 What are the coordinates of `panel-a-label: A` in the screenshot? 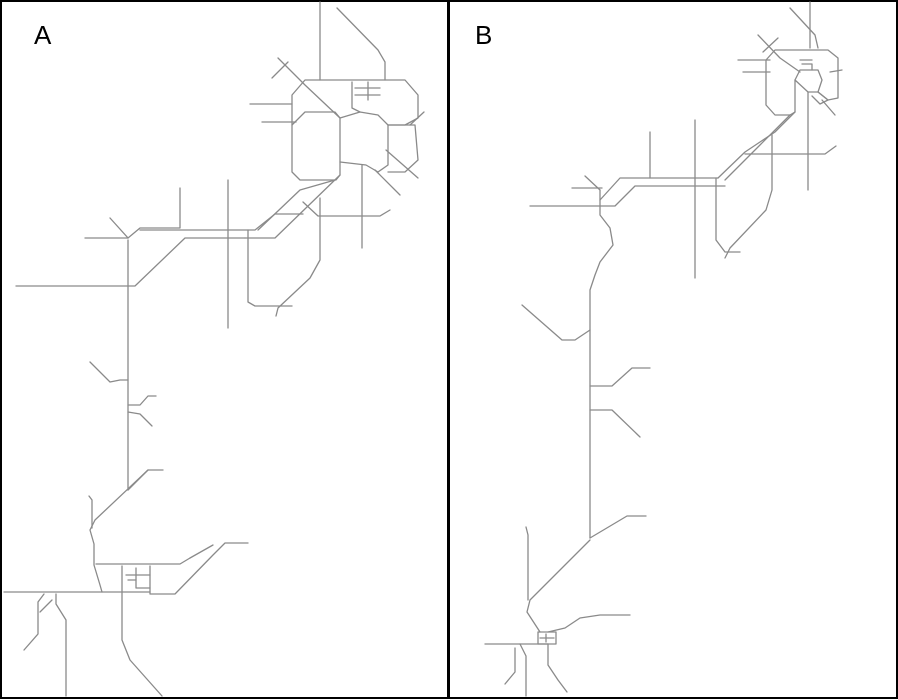 It's located at (43, 35).